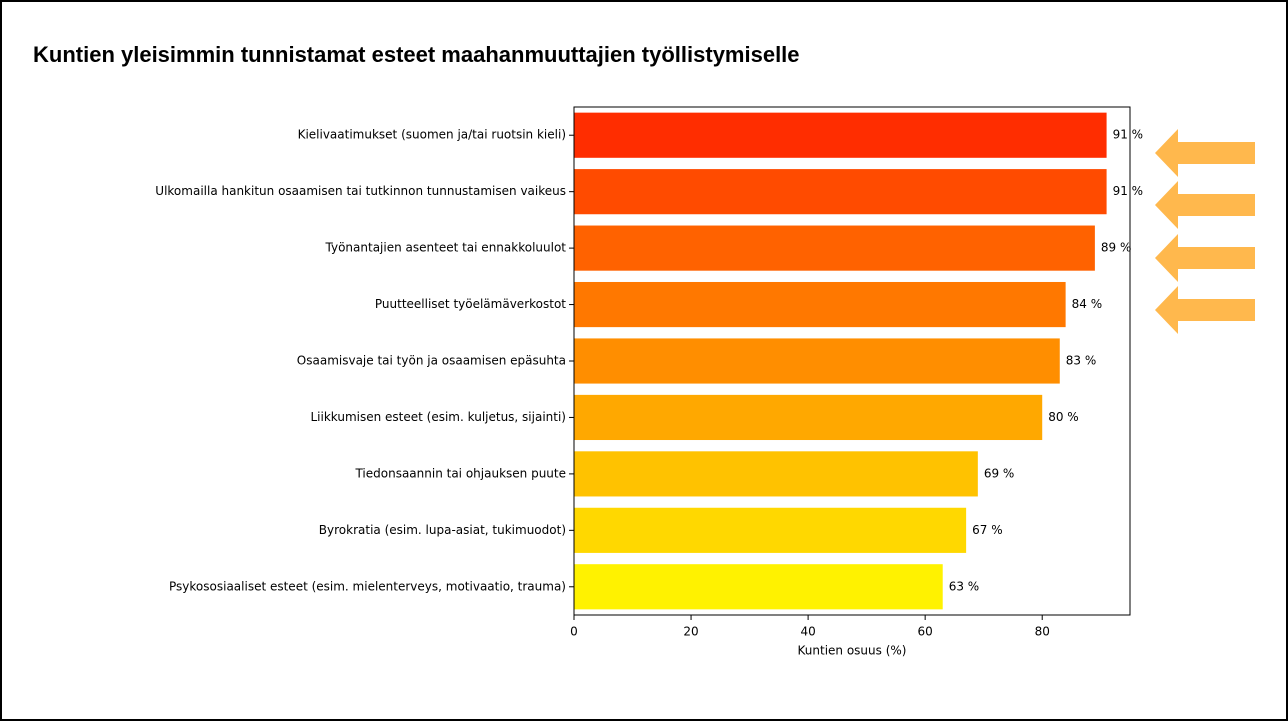  What do you see at coordinates (446, 248) in the screenshot?
I see `y-tick-label: Työnantajien asenteet tai ennakkoluulot` at bounding box center [446, 248].